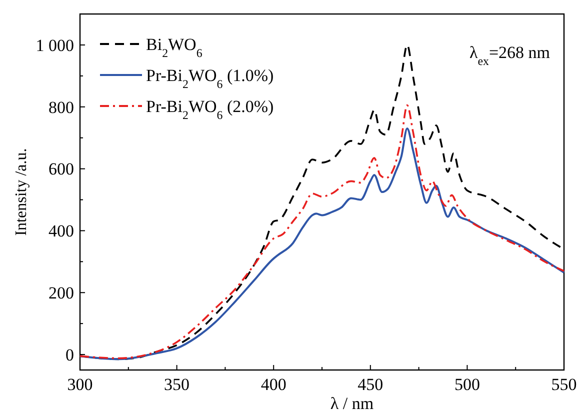 This screenshot has height=417, width=582. Describe the element at coordinates (210, 109) in the screenshot. I see `legend-label: Pr-Bi$_{2}$WO$_{6}$ (2.0%)` at that location.